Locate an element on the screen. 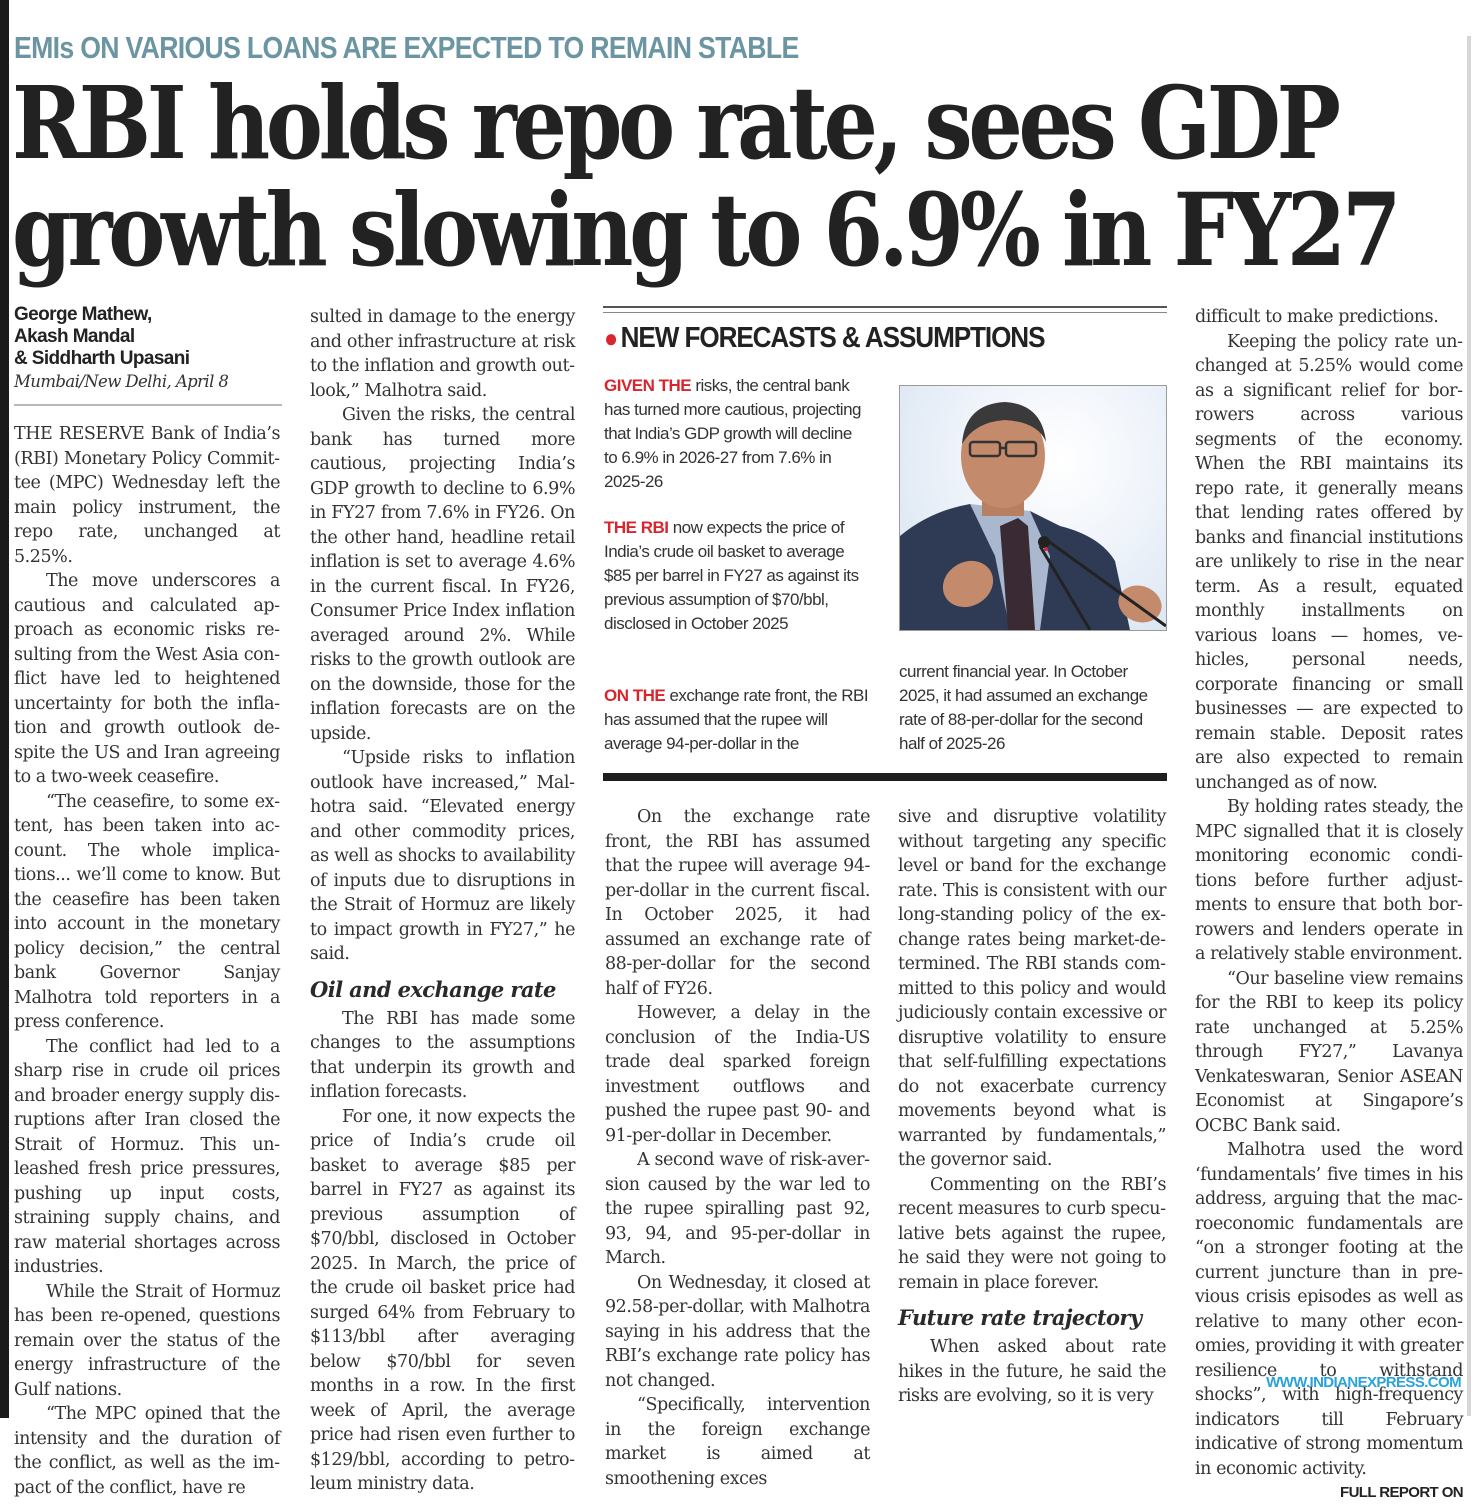 The height and width of the screenshot is (1506, 1477). box-rule-bottom is located at coordinates (885, 777).